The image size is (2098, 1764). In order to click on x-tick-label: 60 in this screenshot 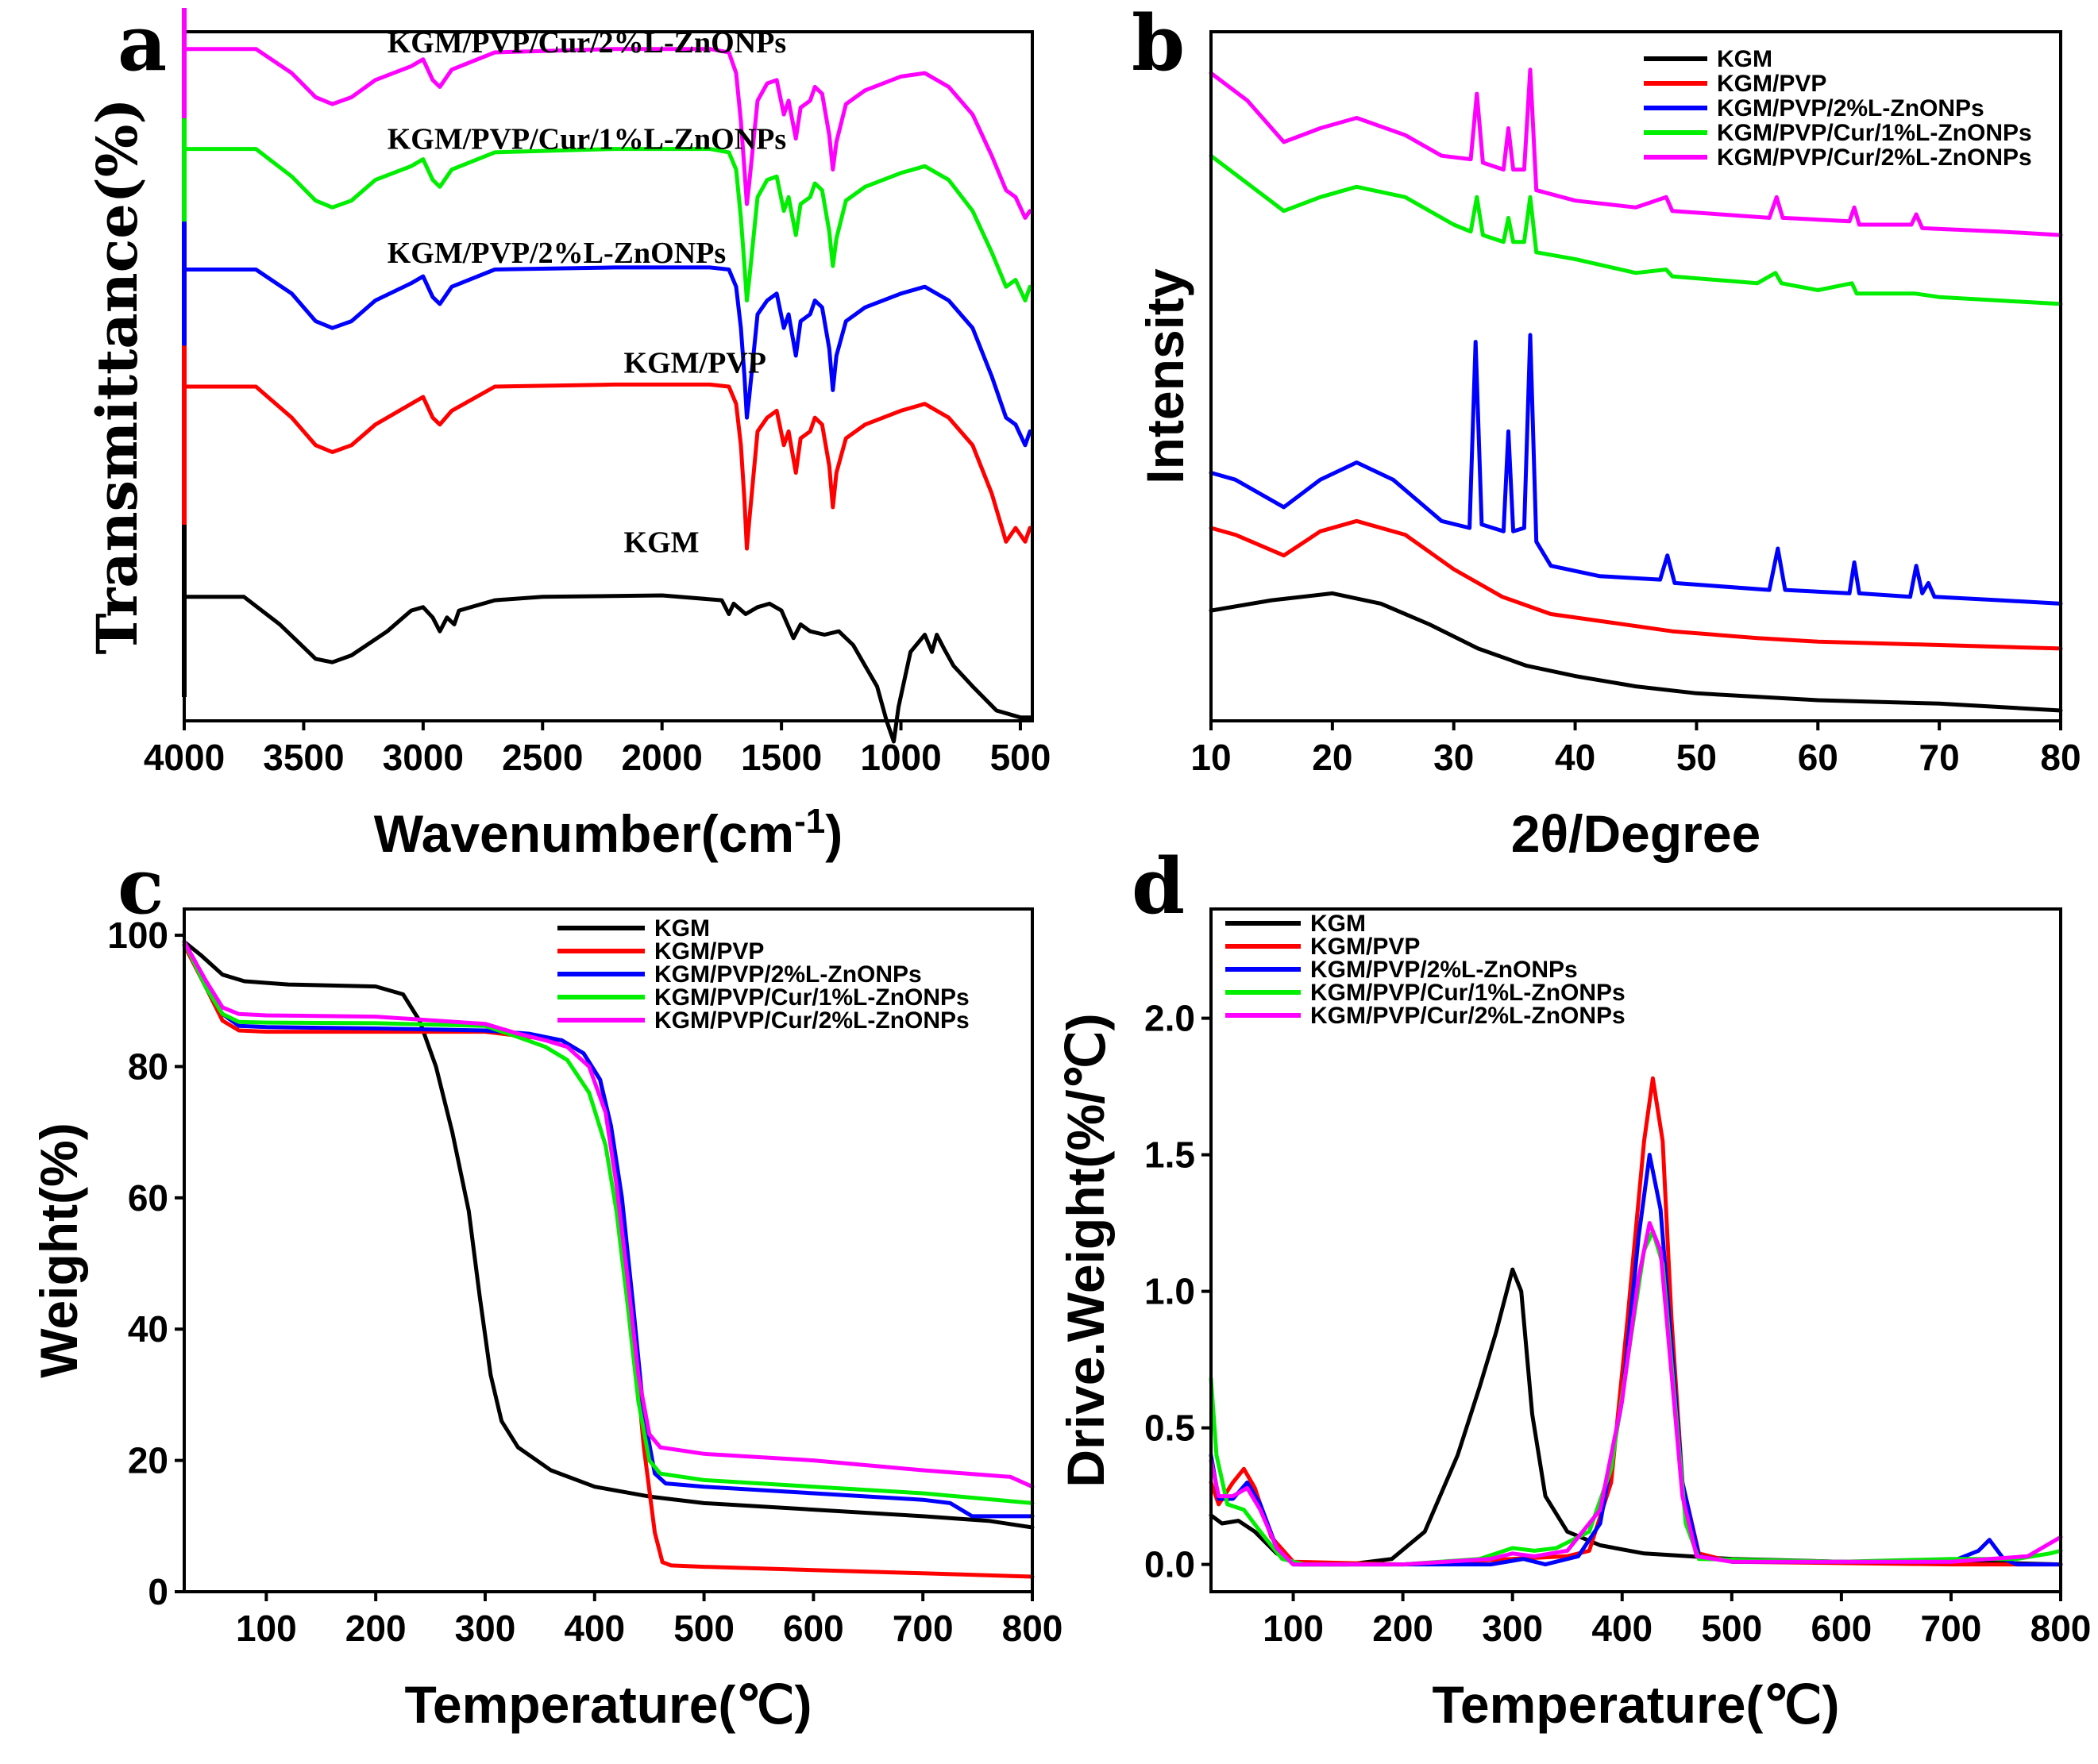, I will do `click(1818, 757)`.